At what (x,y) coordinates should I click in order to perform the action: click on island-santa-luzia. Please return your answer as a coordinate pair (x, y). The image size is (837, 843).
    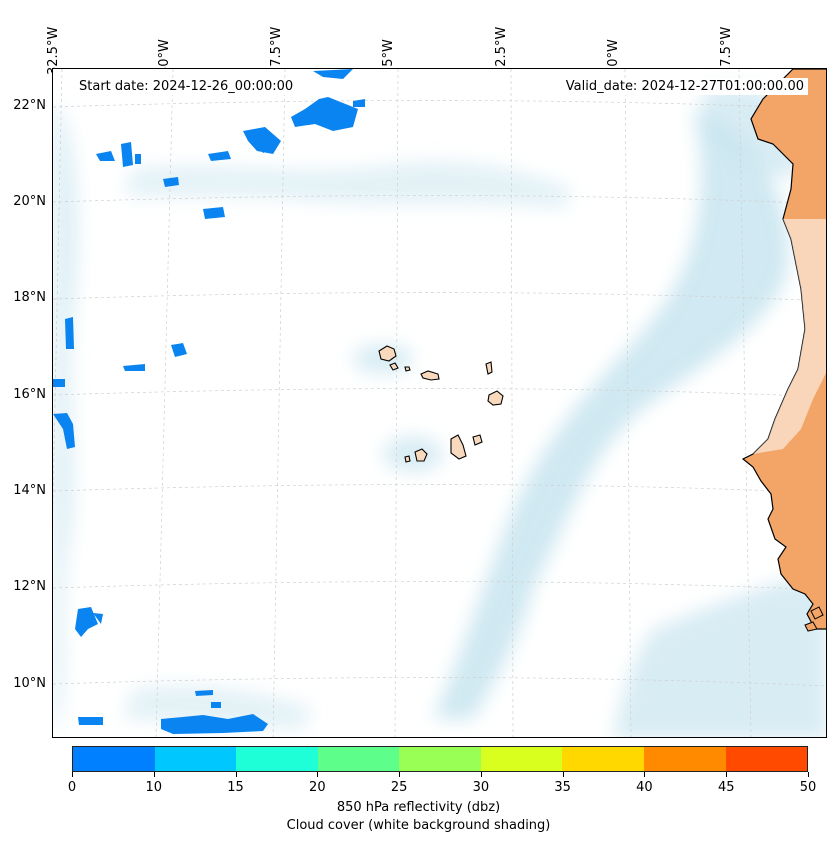
    Looking at the image, I should click on (407, 369).